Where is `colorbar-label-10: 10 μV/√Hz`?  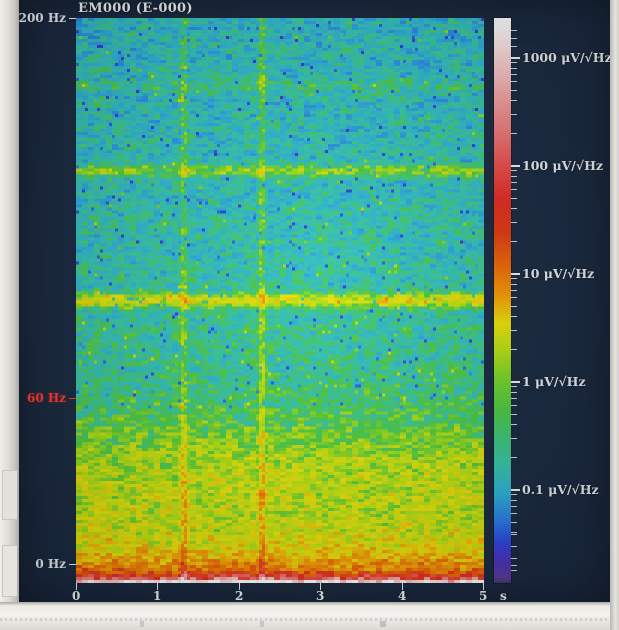 colorbar-label-10: 10 μV/√Hz is located at coordinates (558, 273).